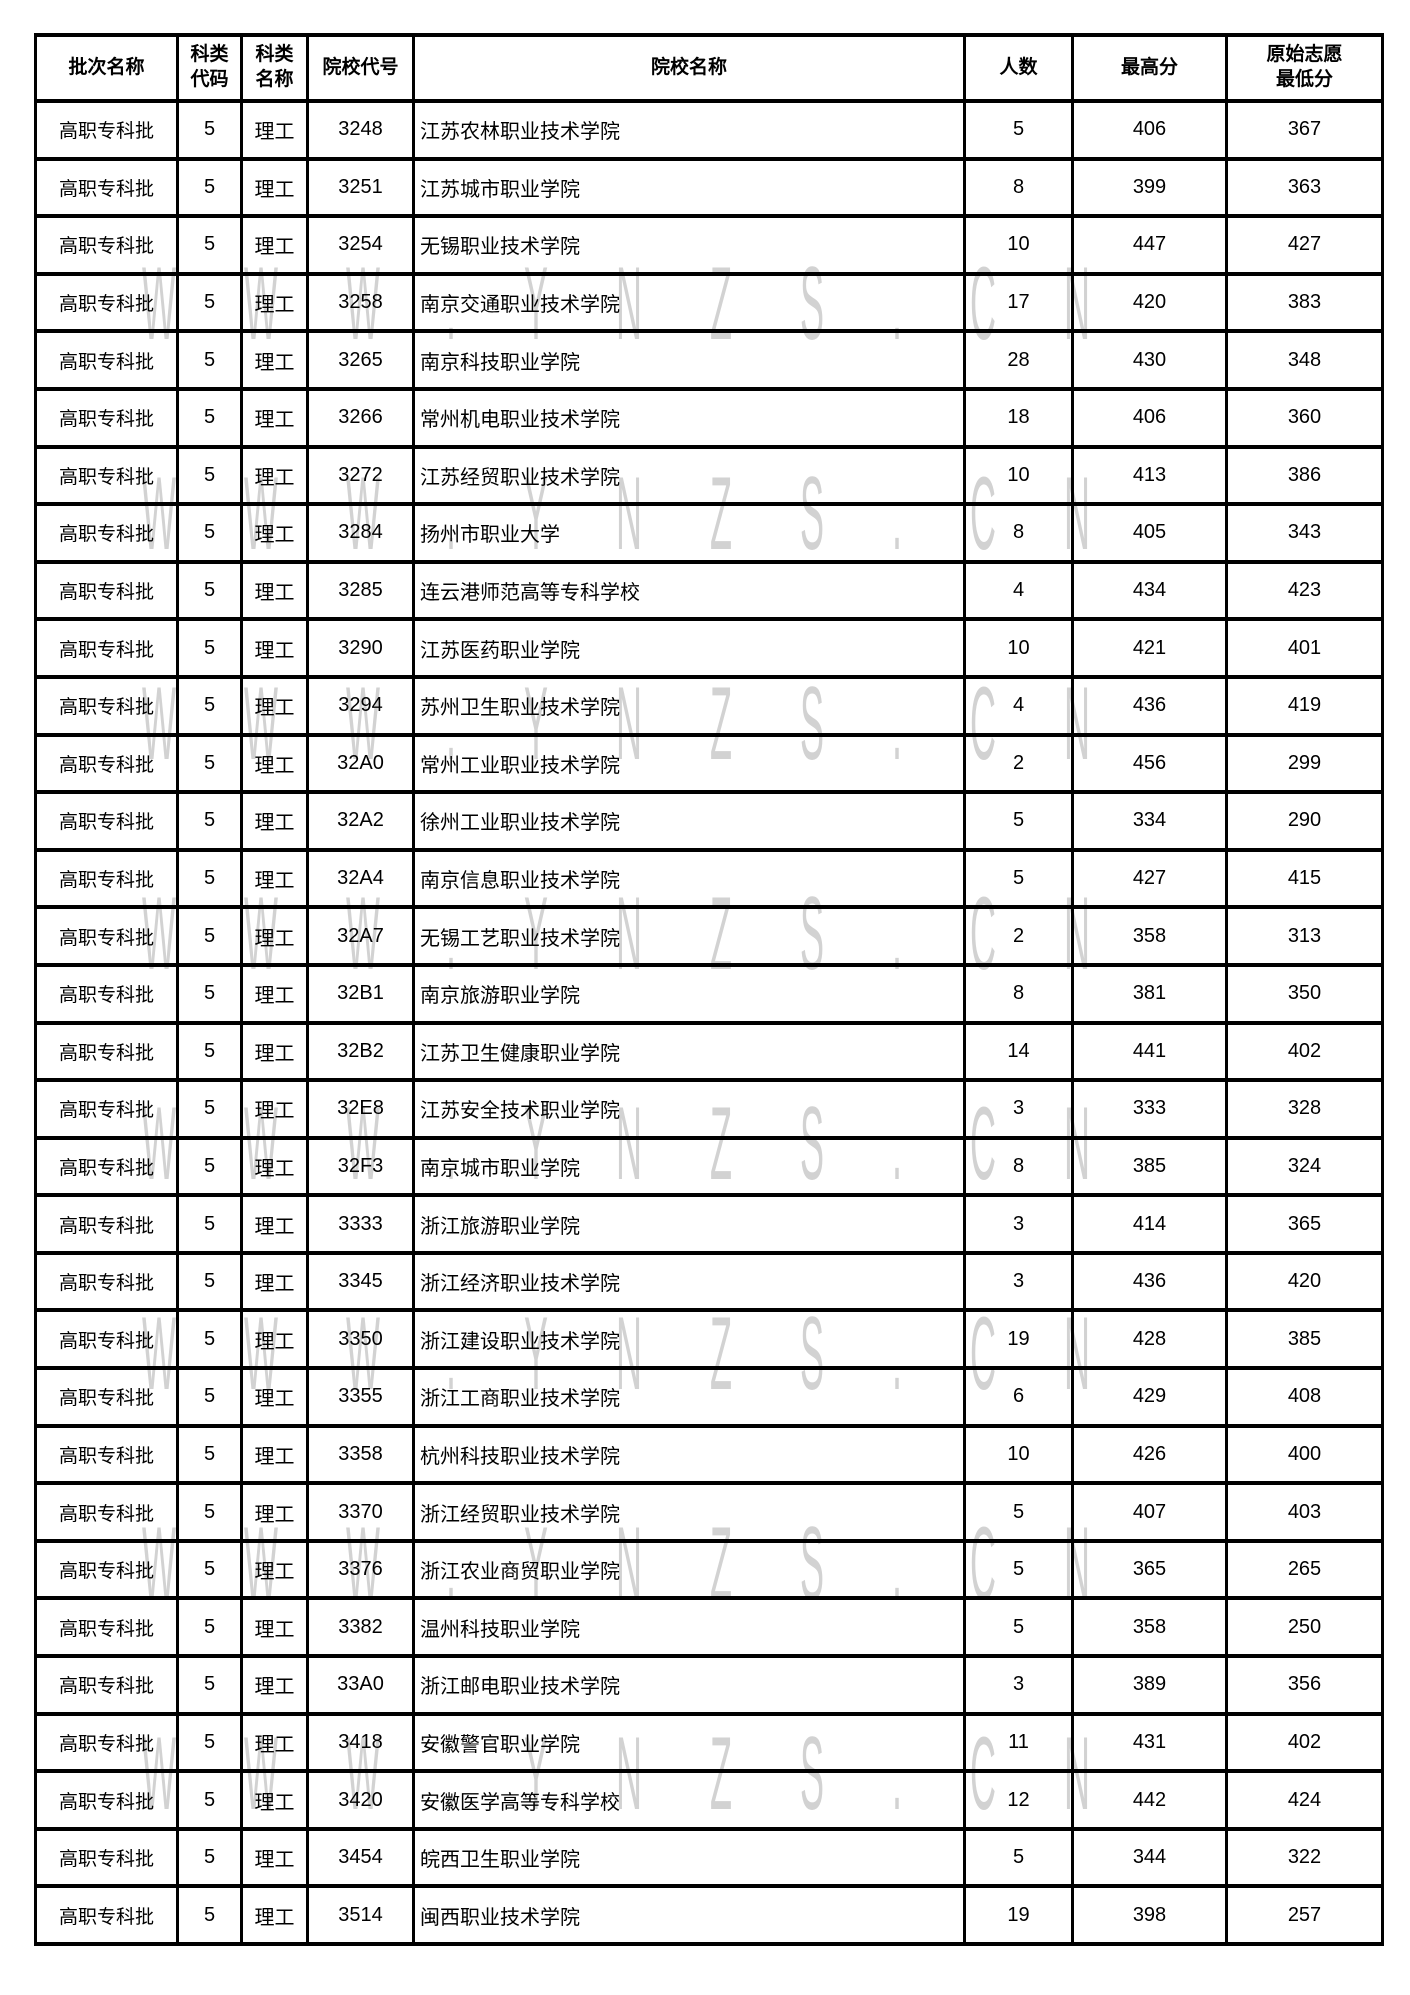  Describe the element at coordinates (1149, 417) in the screenshot. I see `max-score-cell: 406` at that location.